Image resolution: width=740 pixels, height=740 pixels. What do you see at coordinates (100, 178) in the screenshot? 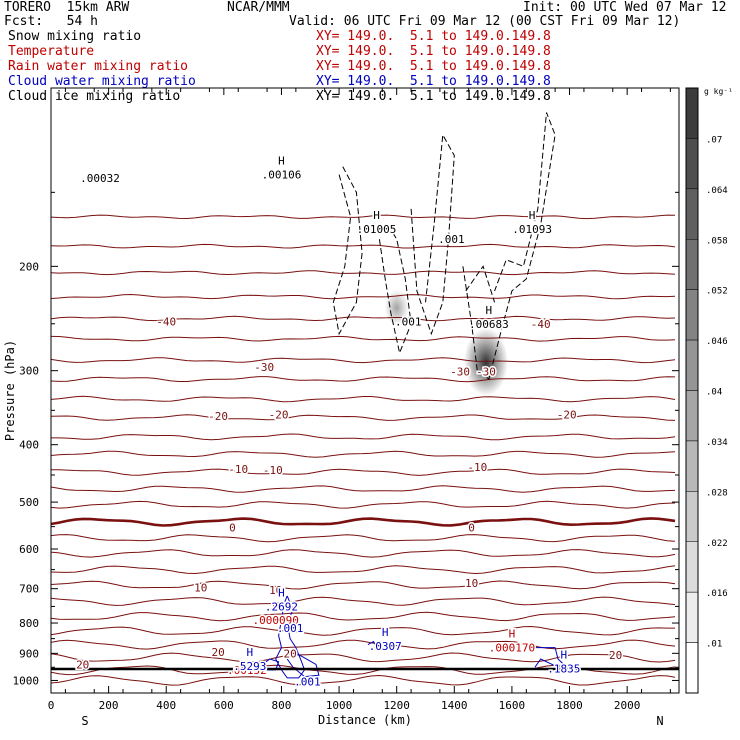
I see `cloud-ice-value: .00032` at bounding box center [100, 178].